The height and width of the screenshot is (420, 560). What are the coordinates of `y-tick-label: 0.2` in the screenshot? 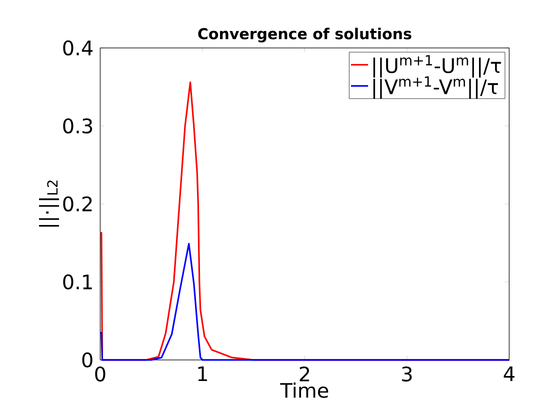 It's located at (77, 204).